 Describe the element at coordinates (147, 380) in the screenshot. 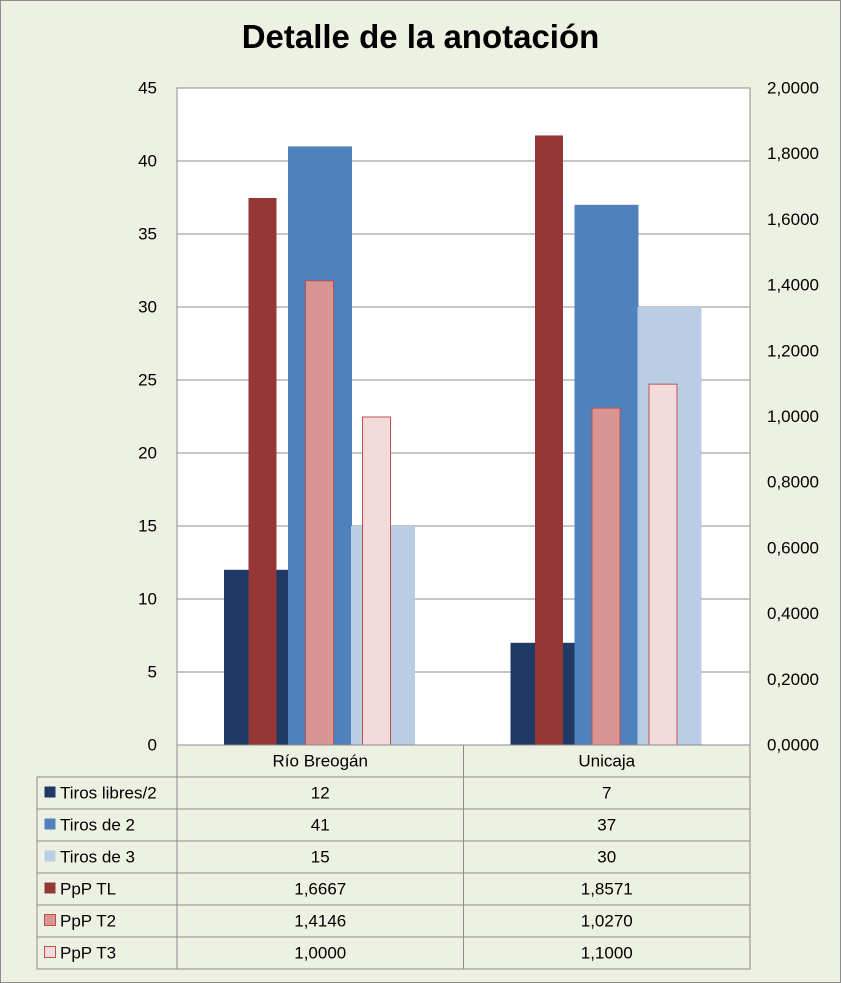

I see `y-left-tick-label: 25` at that location.